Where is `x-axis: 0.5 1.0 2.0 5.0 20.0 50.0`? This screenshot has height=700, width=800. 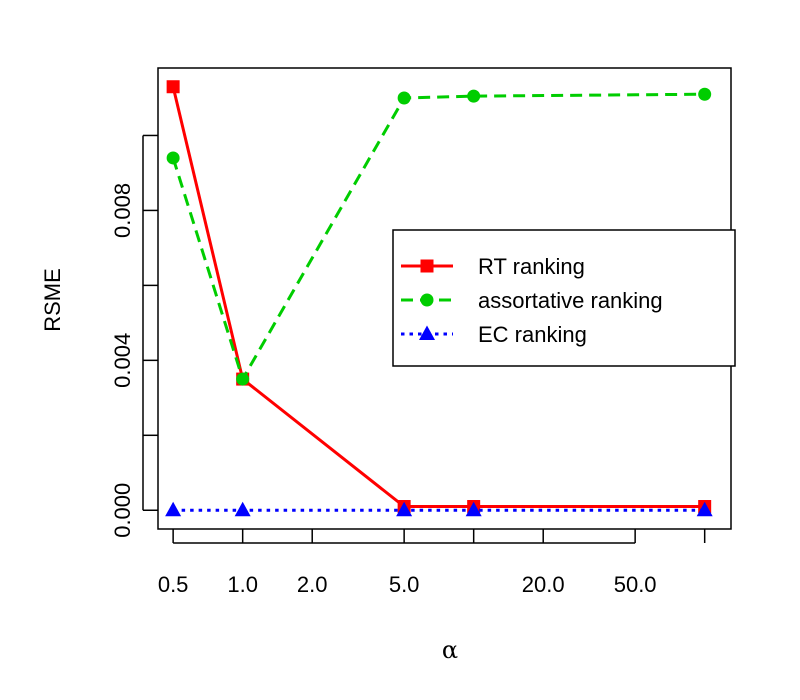 x-axis: 0.5 1.0 2.0 5.0 20.0 50.0 is located at coordinates (432, 563).